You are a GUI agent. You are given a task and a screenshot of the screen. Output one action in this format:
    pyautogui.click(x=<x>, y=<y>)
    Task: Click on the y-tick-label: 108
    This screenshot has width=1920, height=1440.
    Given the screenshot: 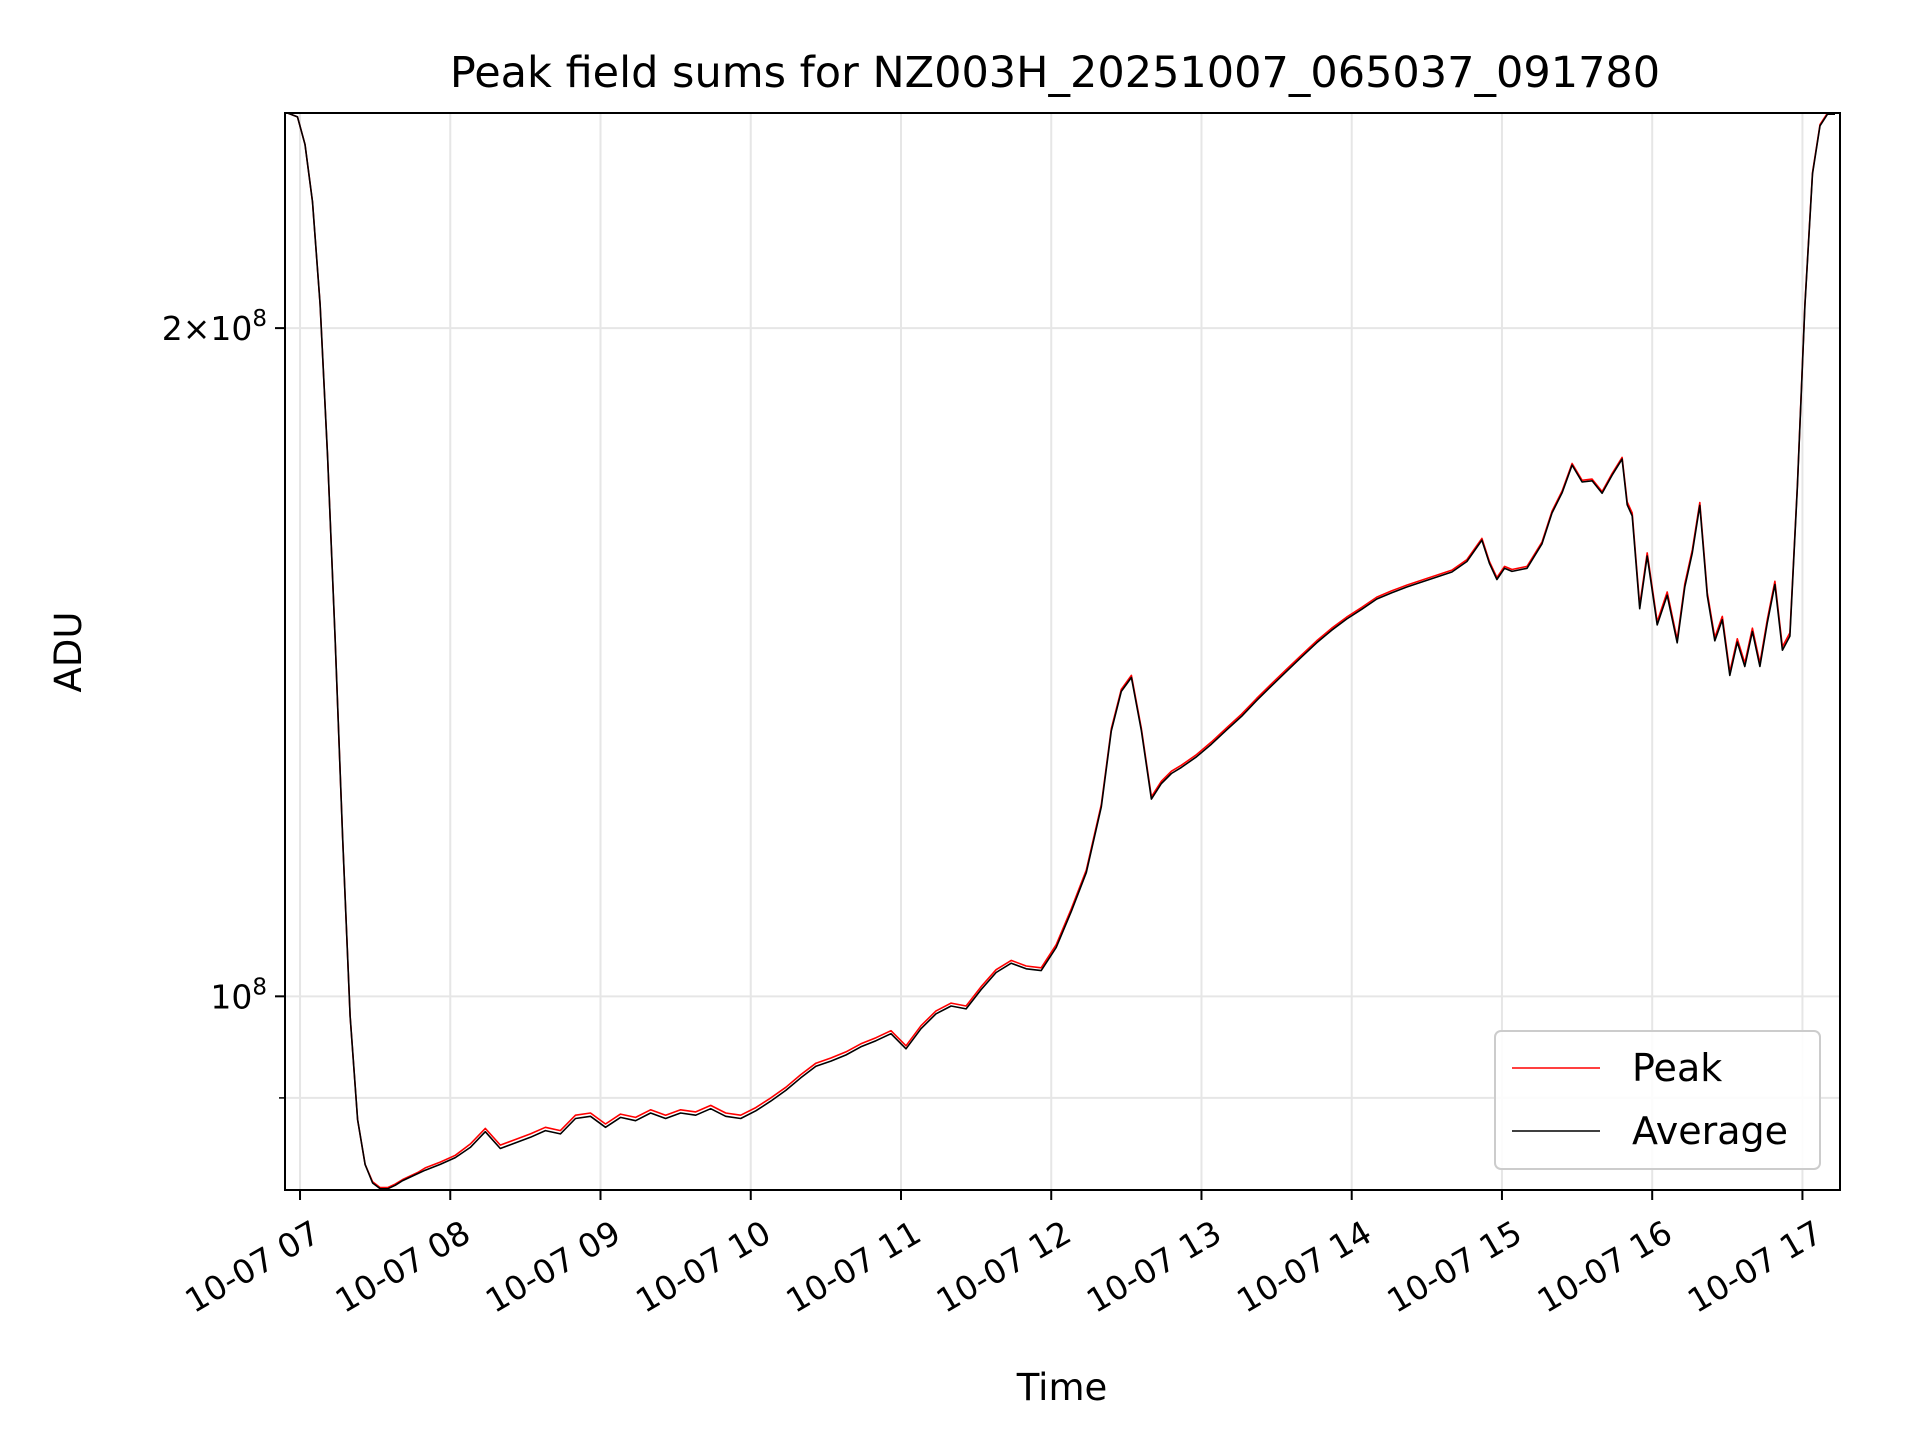 What is the action you would take?
    pyautogui.click(x=238, y=995)
    